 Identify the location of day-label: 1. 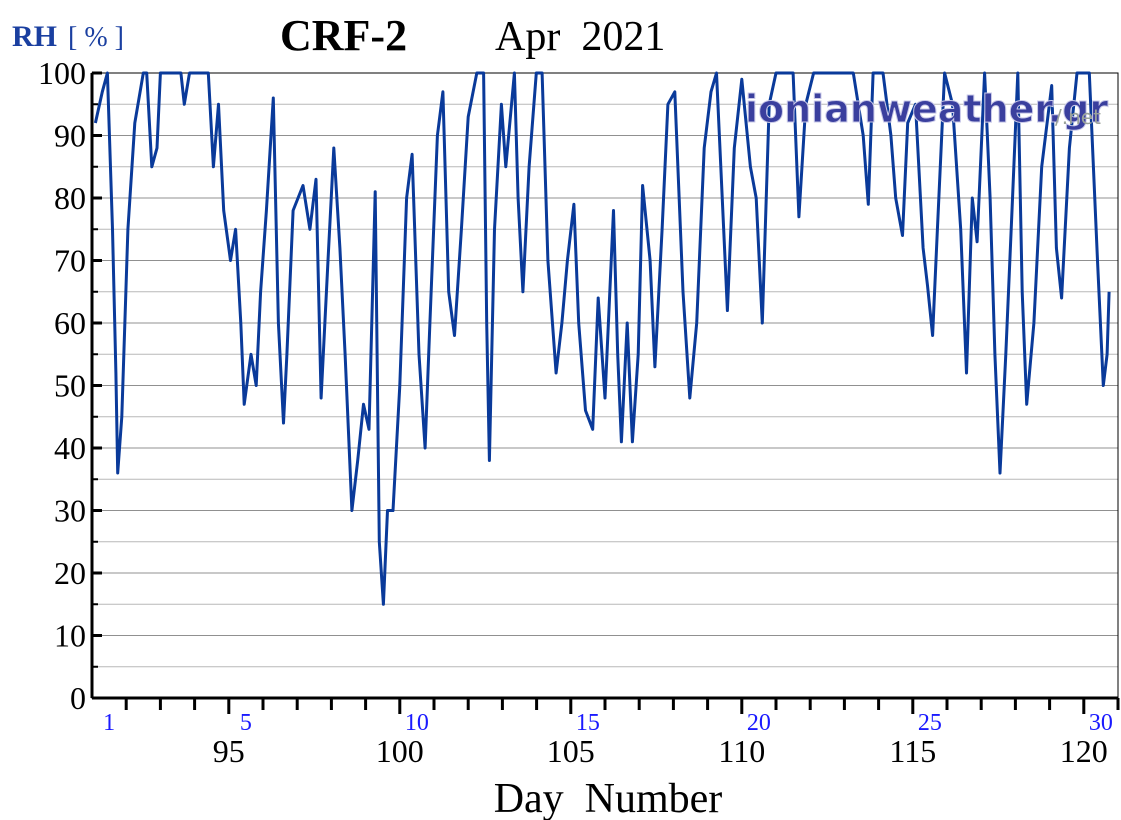
(109, 723).